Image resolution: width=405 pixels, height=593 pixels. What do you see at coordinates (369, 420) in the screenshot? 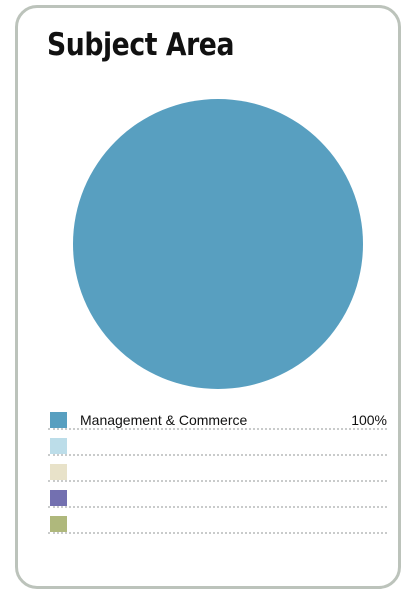
I see `legend-value: 100%` at bounding box center [369, 420].